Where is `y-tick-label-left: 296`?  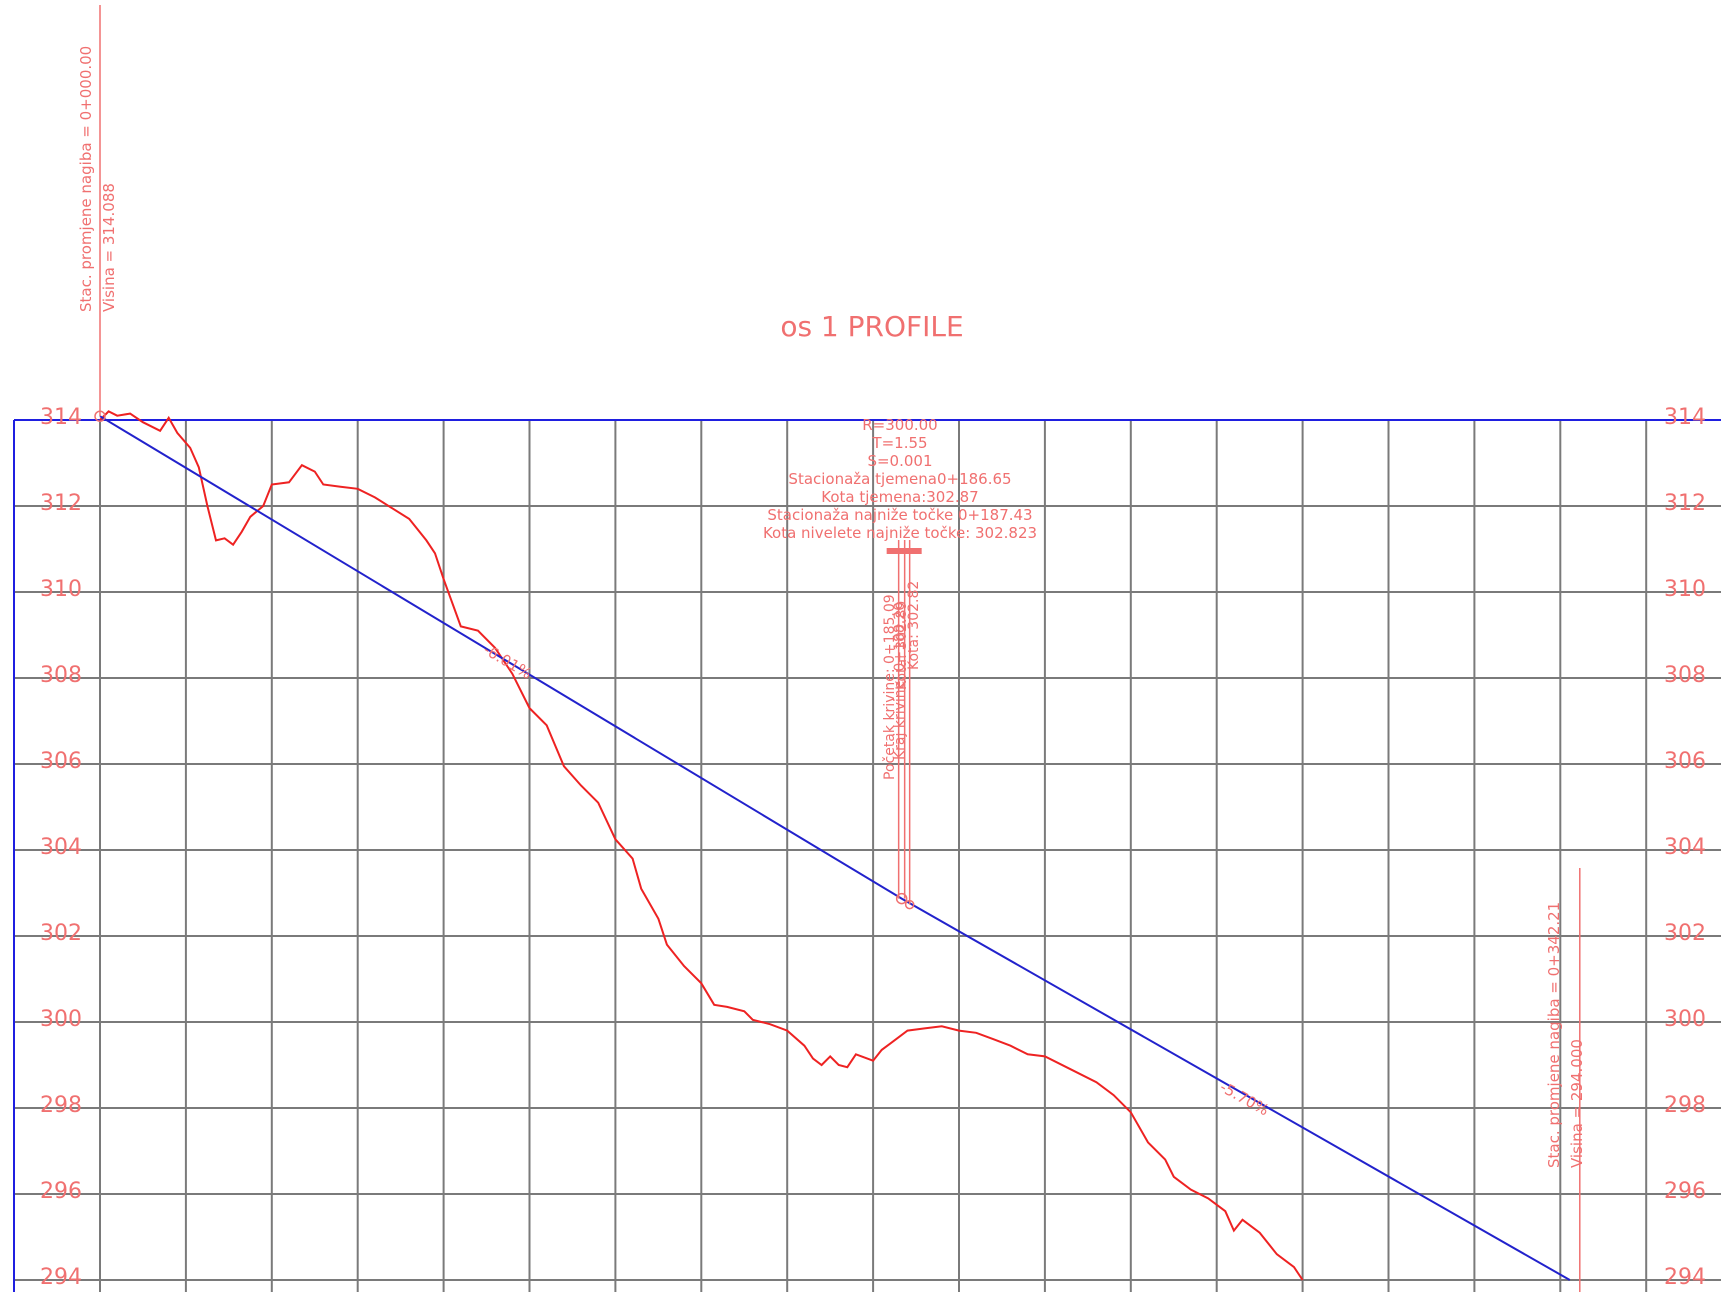 y-tick-label-left: 296 is located at coordinates (61, 1191).